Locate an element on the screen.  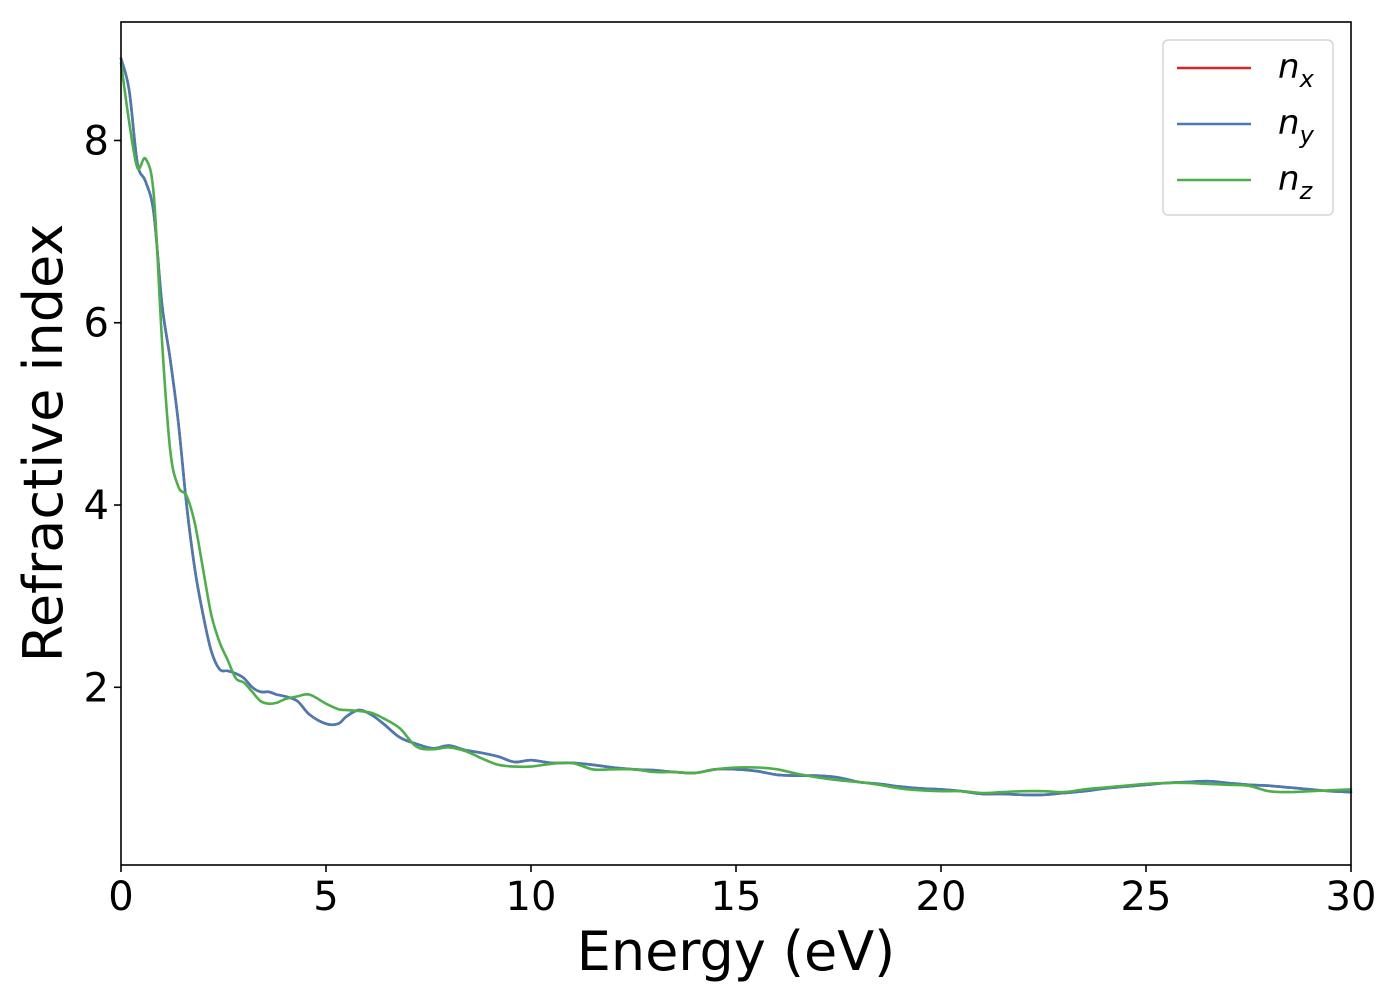
x-tick-label: 25 is located at coordinates (1146, 897).